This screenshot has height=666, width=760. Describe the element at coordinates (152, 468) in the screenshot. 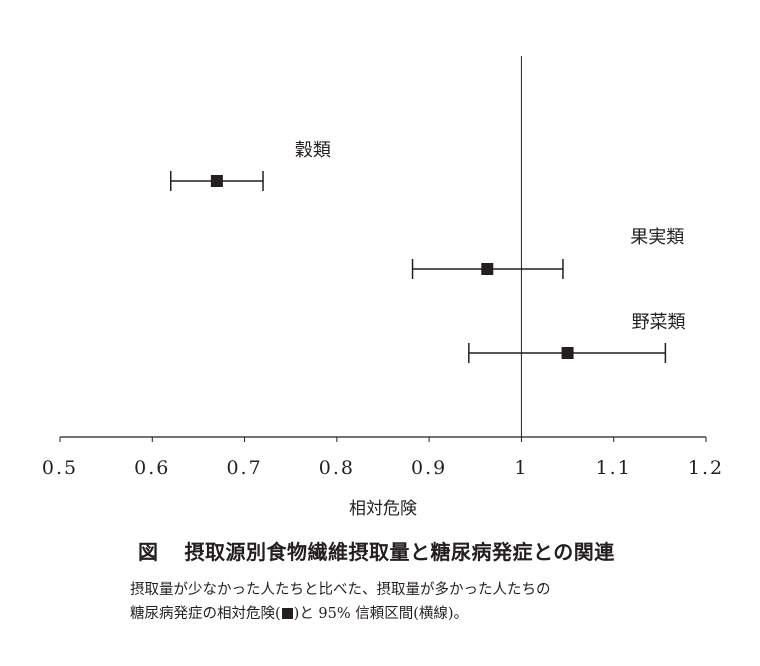

I see `x-tick-label: 0.6` at that location.